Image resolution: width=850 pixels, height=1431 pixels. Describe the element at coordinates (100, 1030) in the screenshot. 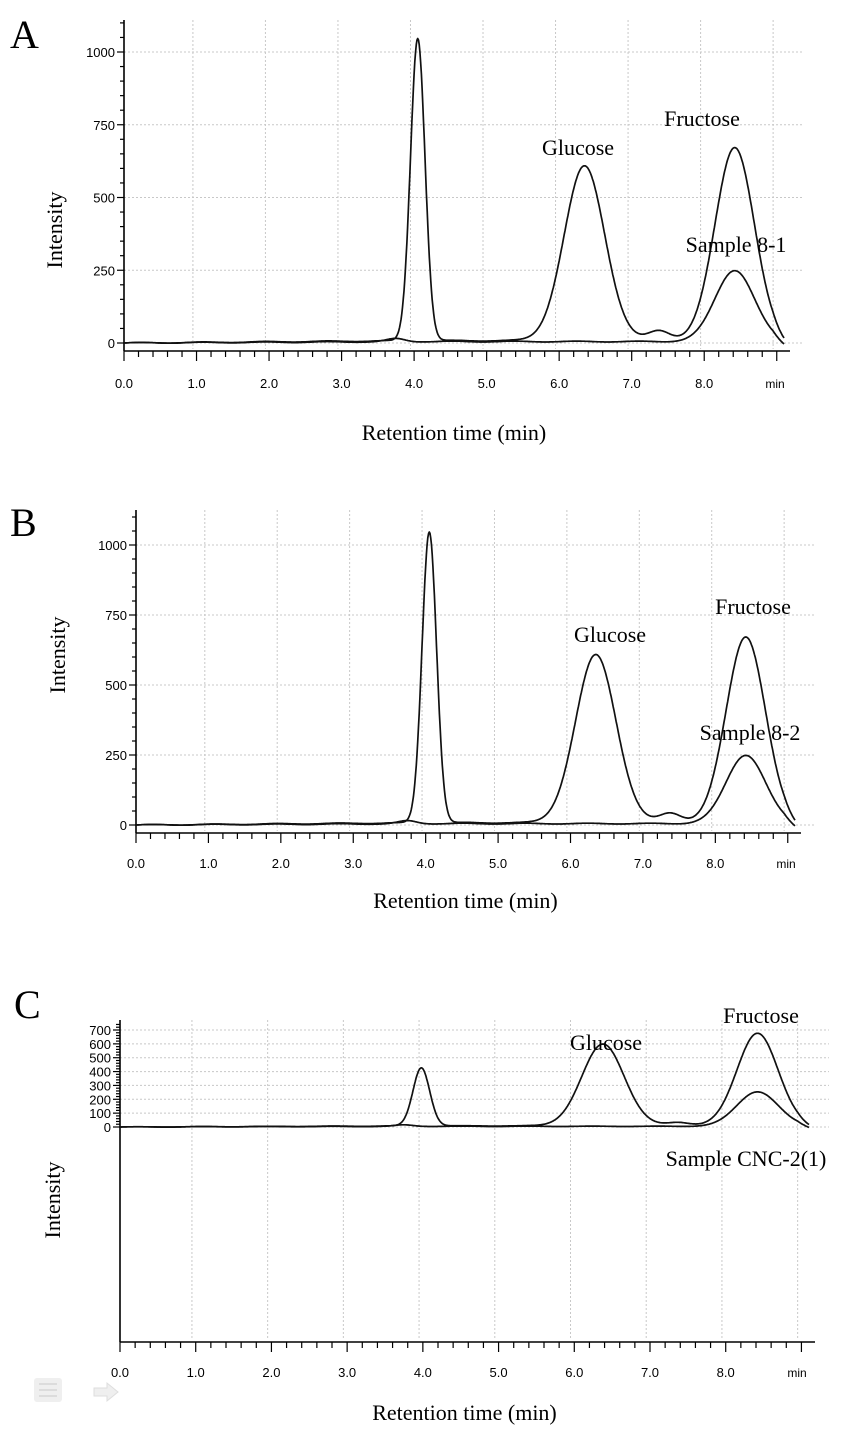

I see `y-tick-label: 700` at that location.